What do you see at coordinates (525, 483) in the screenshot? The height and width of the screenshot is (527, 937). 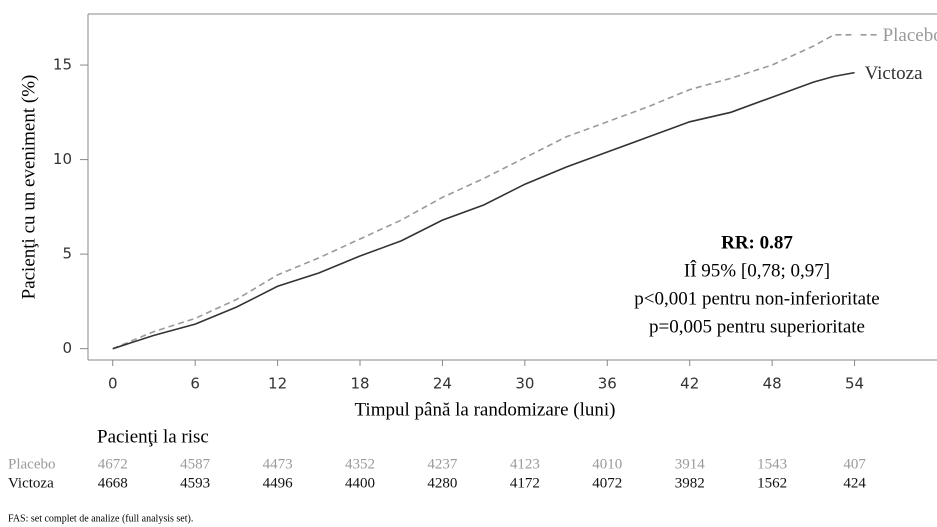 I see `risk-value: 4172` at bounding box center [525, 483].